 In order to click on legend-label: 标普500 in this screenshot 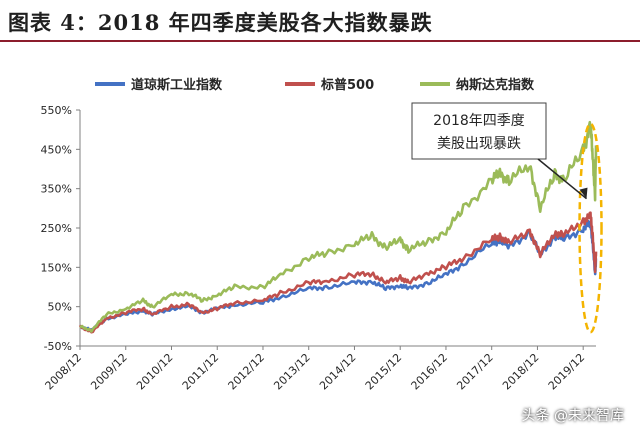, I will do `click(347, 85)`.